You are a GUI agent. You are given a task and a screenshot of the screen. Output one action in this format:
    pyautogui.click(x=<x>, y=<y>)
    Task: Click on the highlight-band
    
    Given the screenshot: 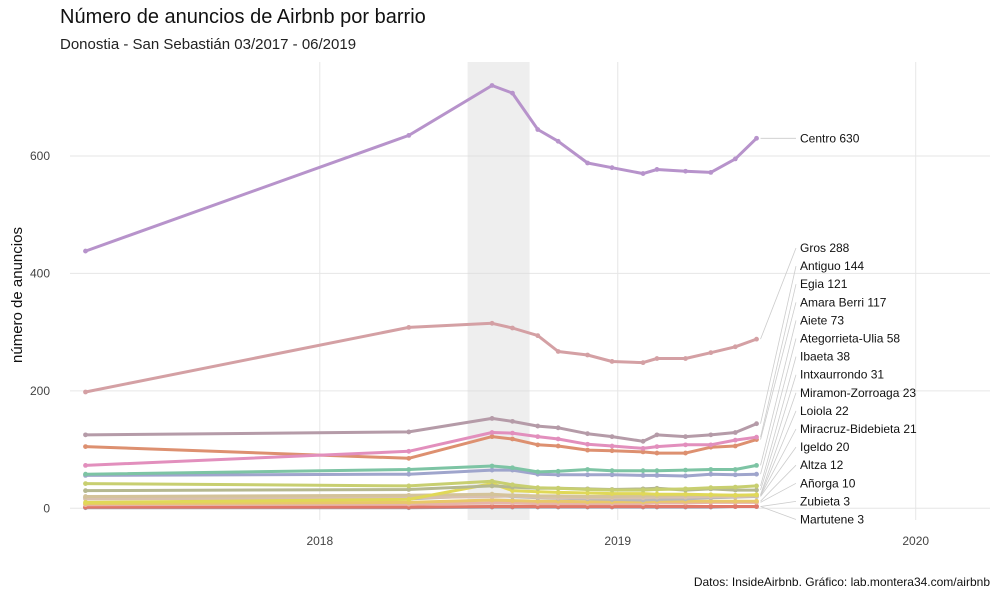 What is the action you would take?
    pyautogui.click(x=498, y=291)
    